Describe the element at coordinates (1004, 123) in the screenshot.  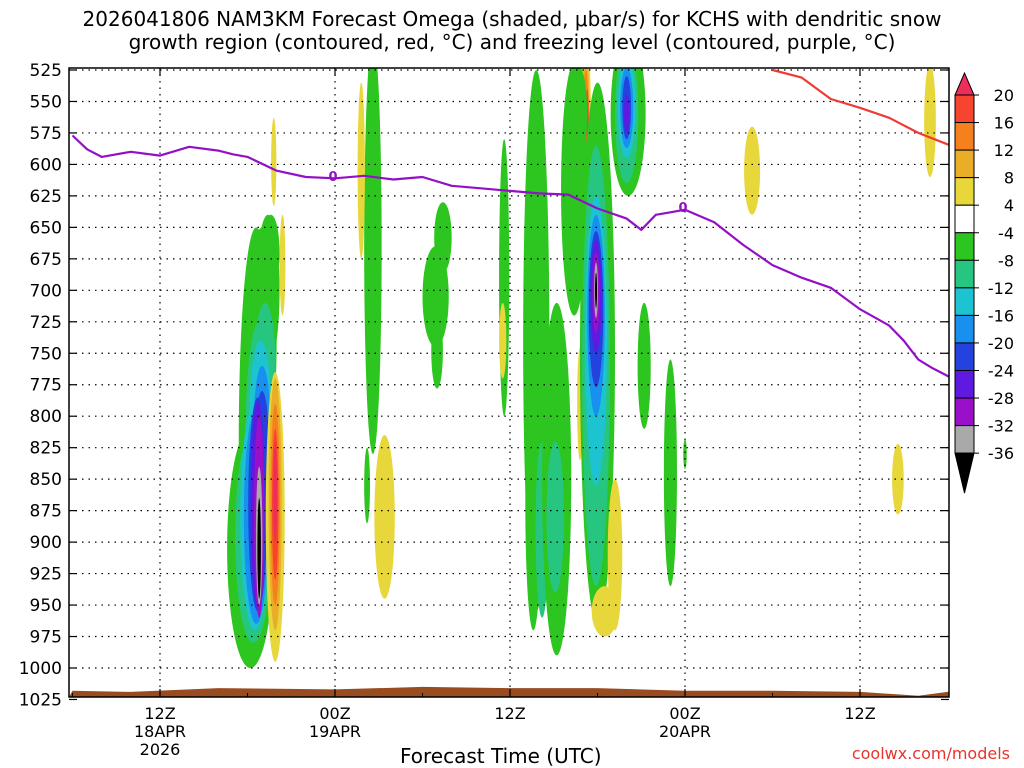
I see `colorbar-label: 16` at that location.